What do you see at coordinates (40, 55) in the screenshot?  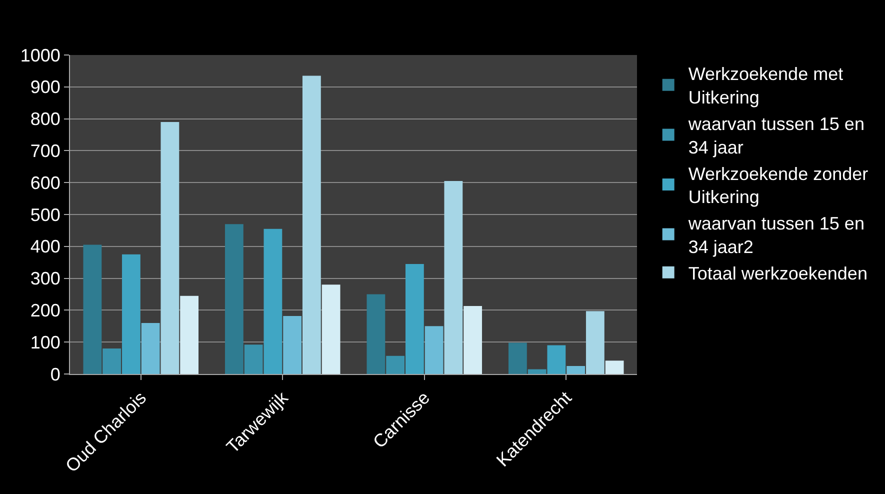 I see `y-tick-label: 1000` at bounding box center [40, 55].